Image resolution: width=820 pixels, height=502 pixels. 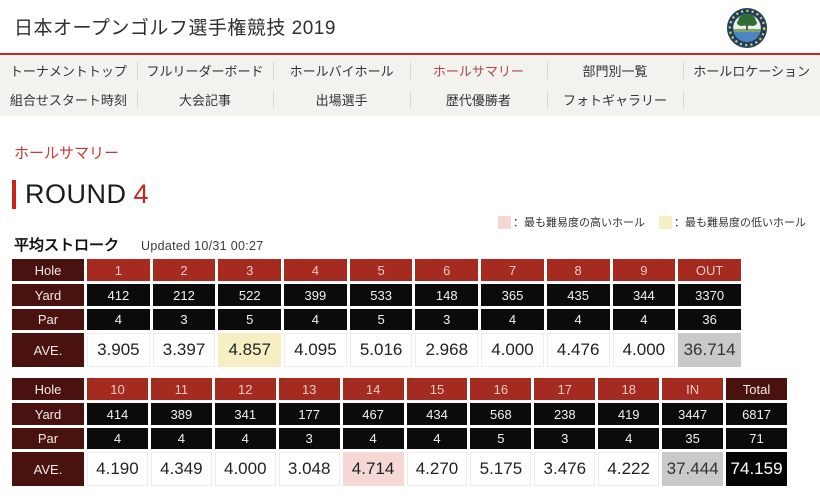 What do you see at coordinates (205, 99) in the screenshot?
I see `nav-item: 大会記事` at bounding box center [205, 99].